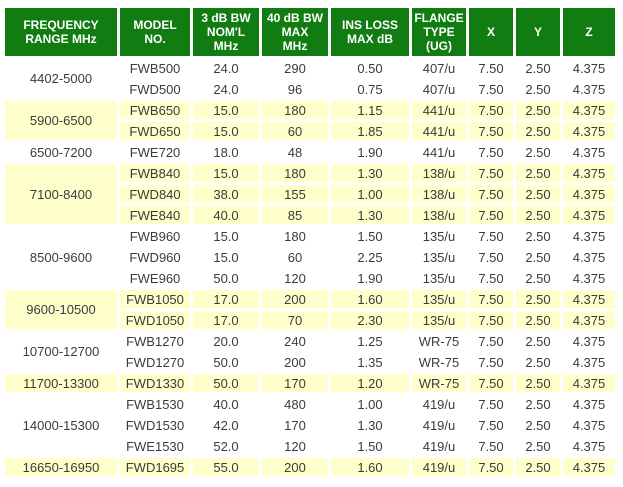  I want to click on column-header-y: Y, so click(538, 32).